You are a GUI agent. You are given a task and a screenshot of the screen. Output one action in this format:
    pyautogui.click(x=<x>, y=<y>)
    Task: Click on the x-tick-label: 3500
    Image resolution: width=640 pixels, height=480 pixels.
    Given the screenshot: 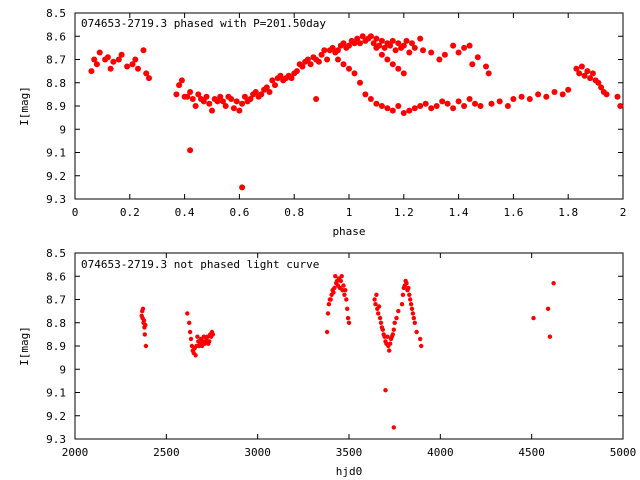 What is the action you would take?
    pyautogui.click(x=349, y=452)
    